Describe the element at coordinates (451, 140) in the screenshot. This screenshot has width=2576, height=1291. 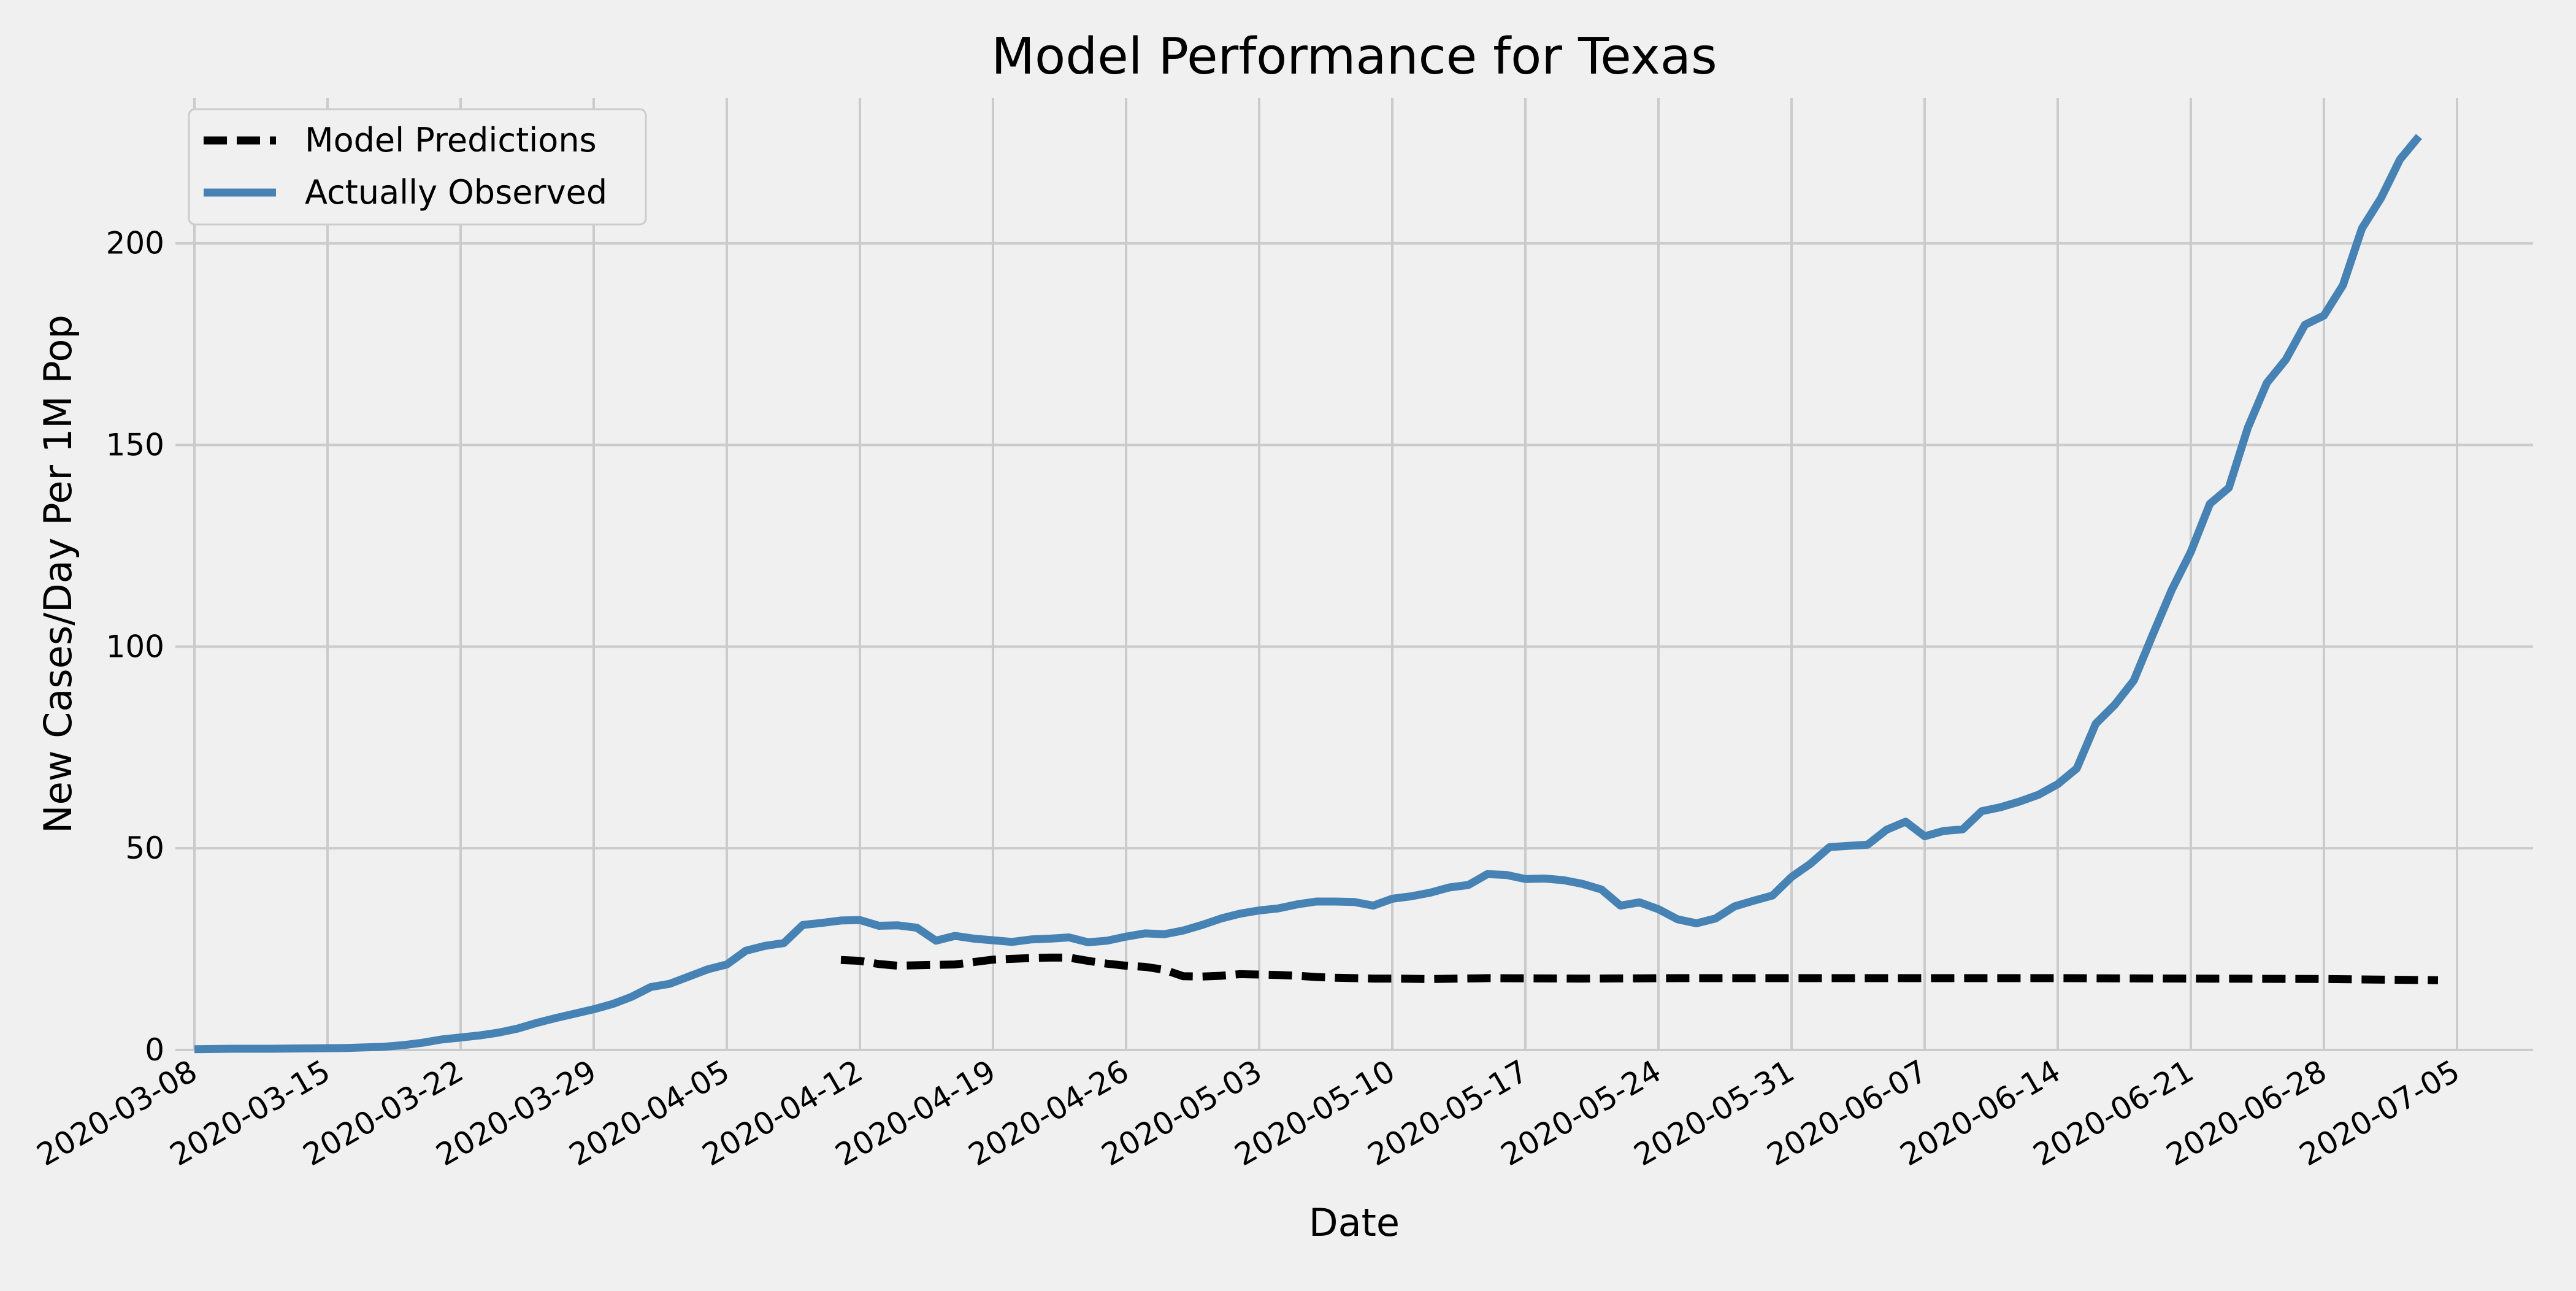
I see `legend-label-model-predictions: Model Predictions` at that location.